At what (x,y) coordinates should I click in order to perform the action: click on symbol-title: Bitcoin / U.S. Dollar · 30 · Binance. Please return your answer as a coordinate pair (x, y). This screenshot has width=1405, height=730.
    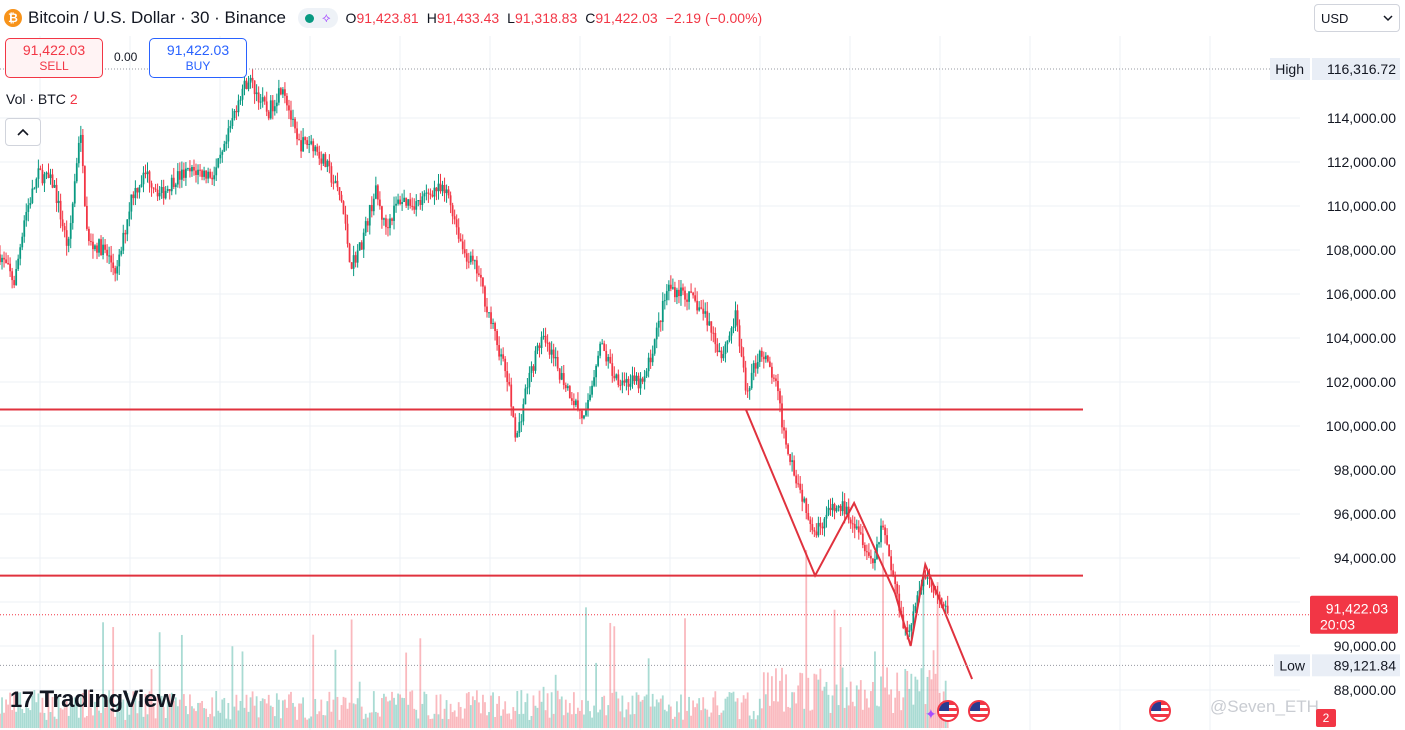
    Looking at the image, I should click on (157, 17).